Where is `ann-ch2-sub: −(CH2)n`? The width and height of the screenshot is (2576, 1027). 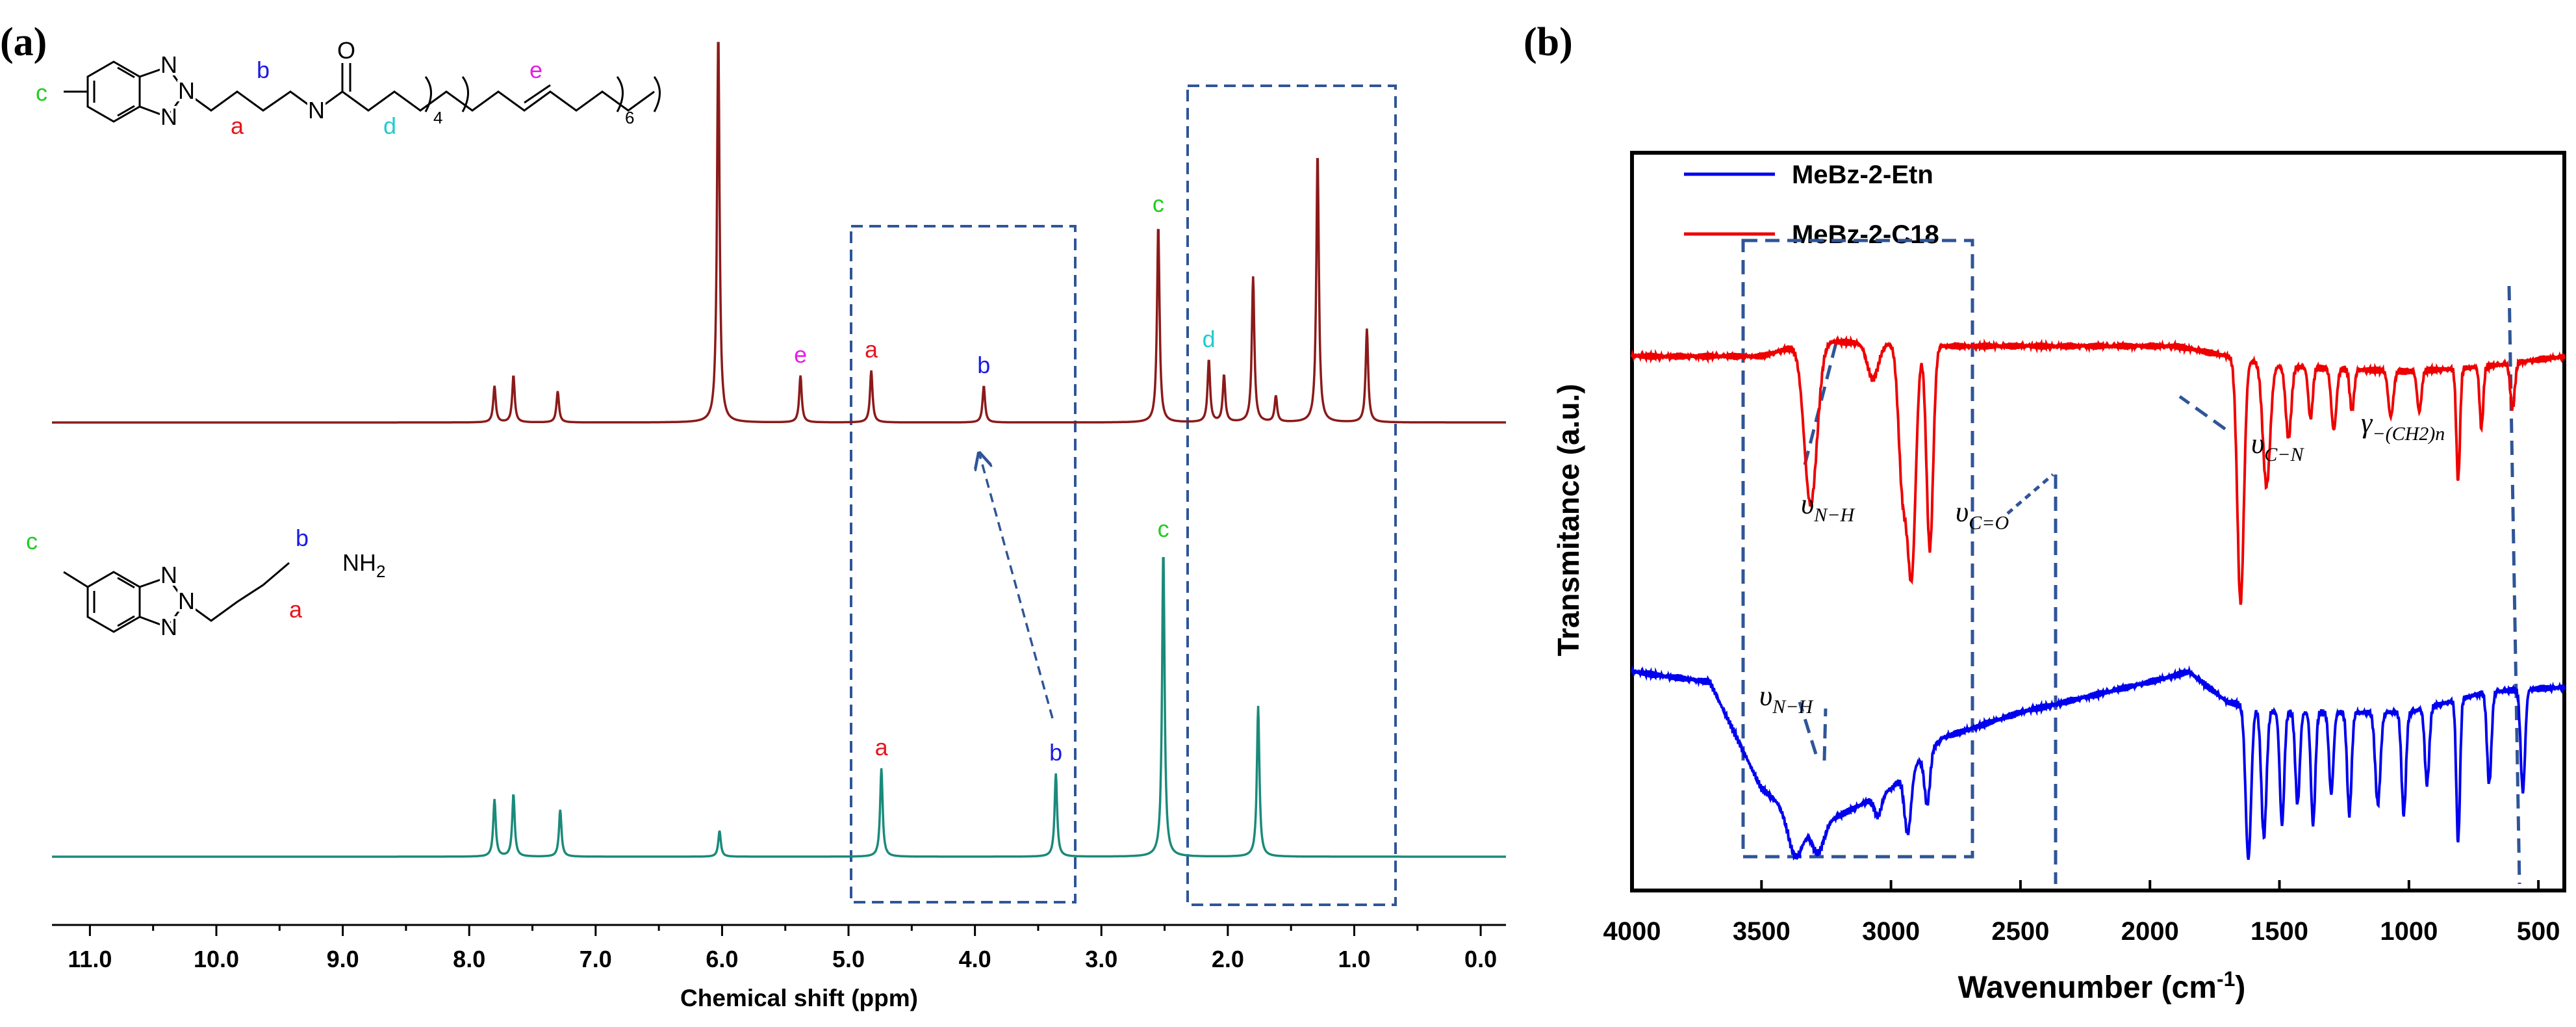
ann-ch2-sub: −(CH2)n is located at coordinates (2408, 434).